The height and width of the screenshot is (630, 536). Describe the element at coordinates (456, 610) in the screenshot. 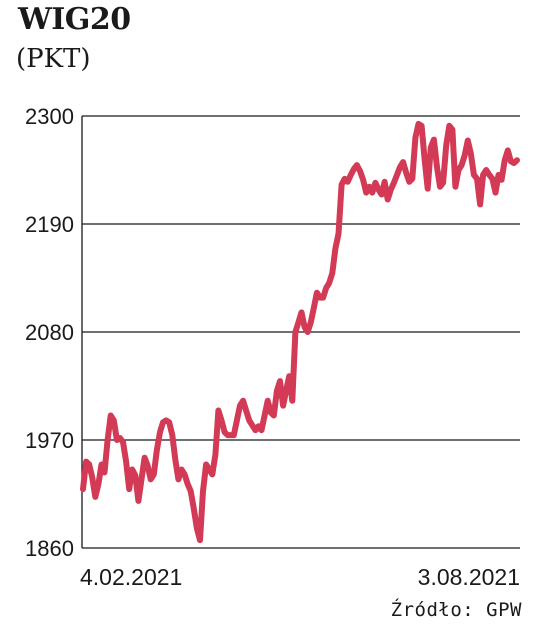

I see `source-note: Źródło: GPW` at that location.